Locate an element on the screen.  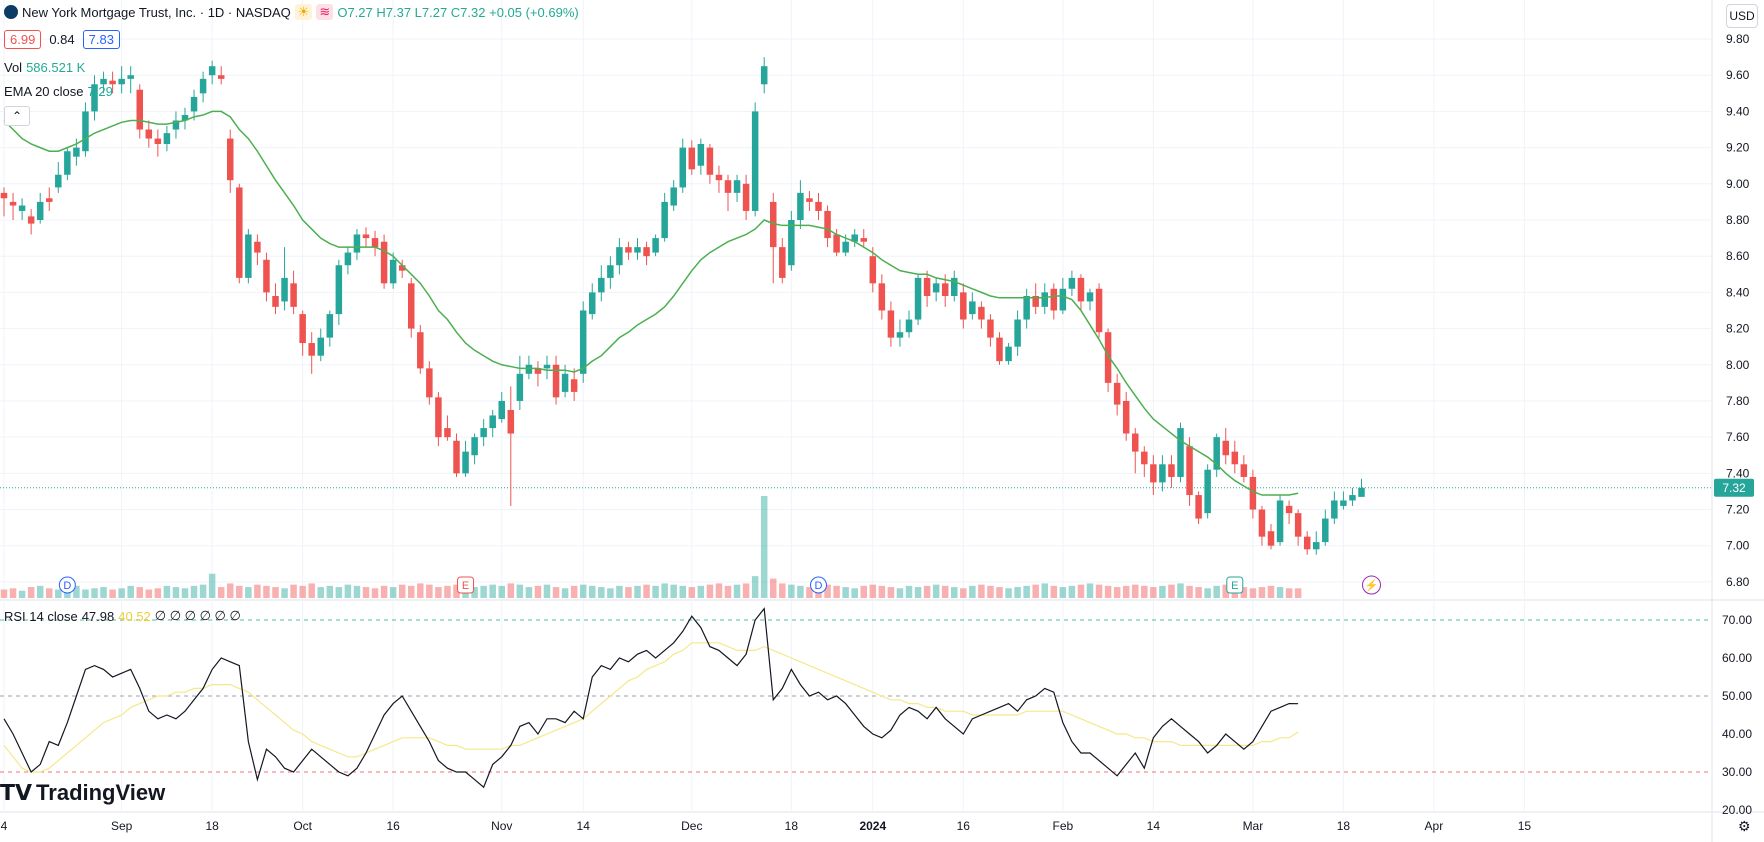
time-tick-label: 14 is located at coordinates (584, 826).